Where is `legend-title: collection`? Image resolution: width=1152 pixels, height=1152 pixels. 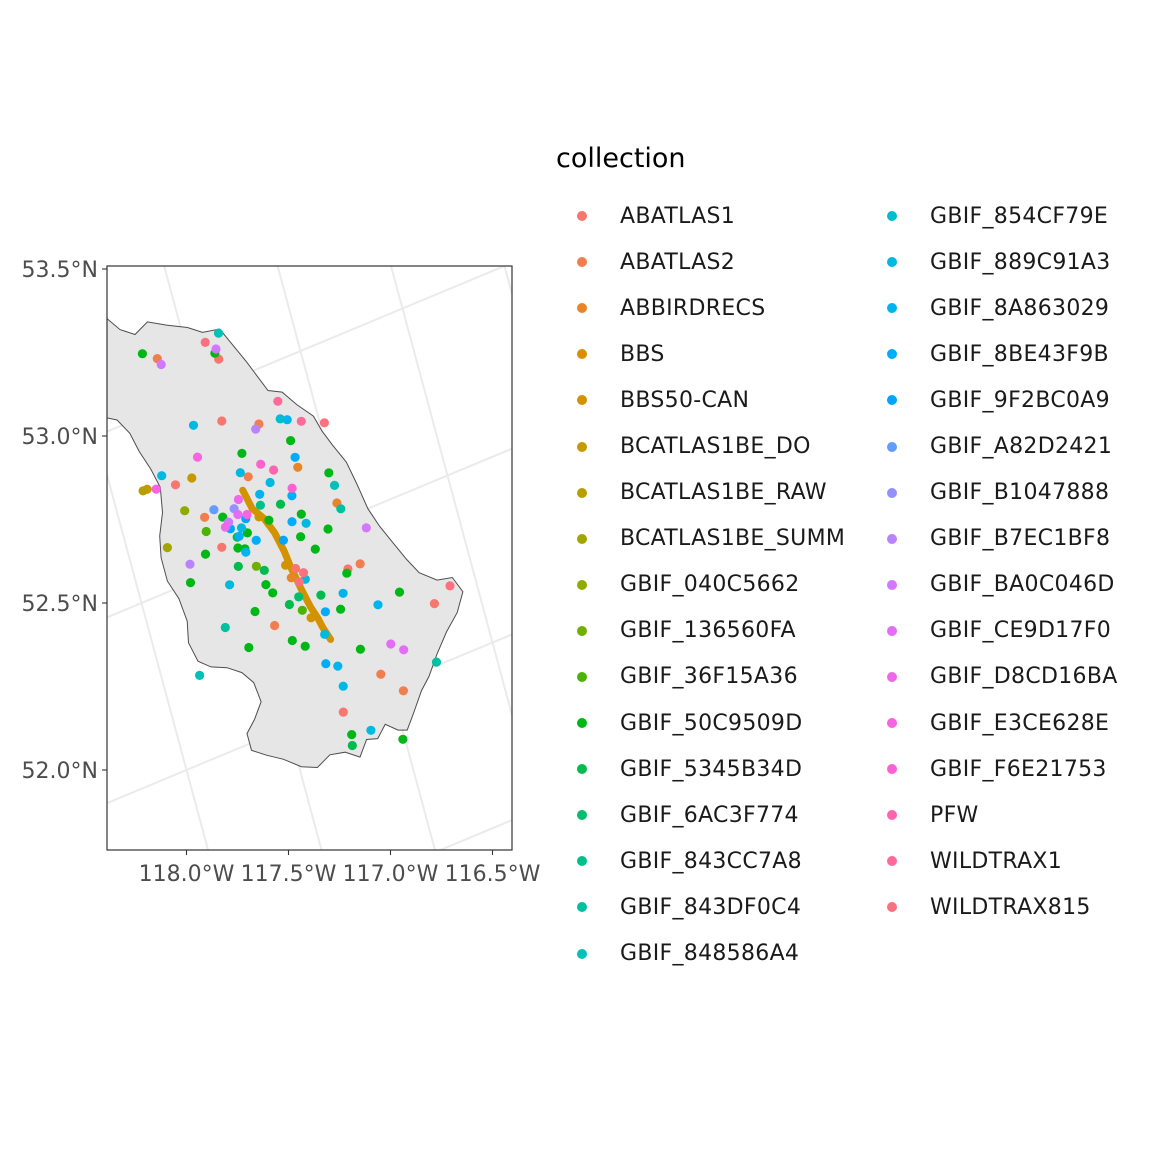
legend-title: collection is located at coordinates (621, 158).